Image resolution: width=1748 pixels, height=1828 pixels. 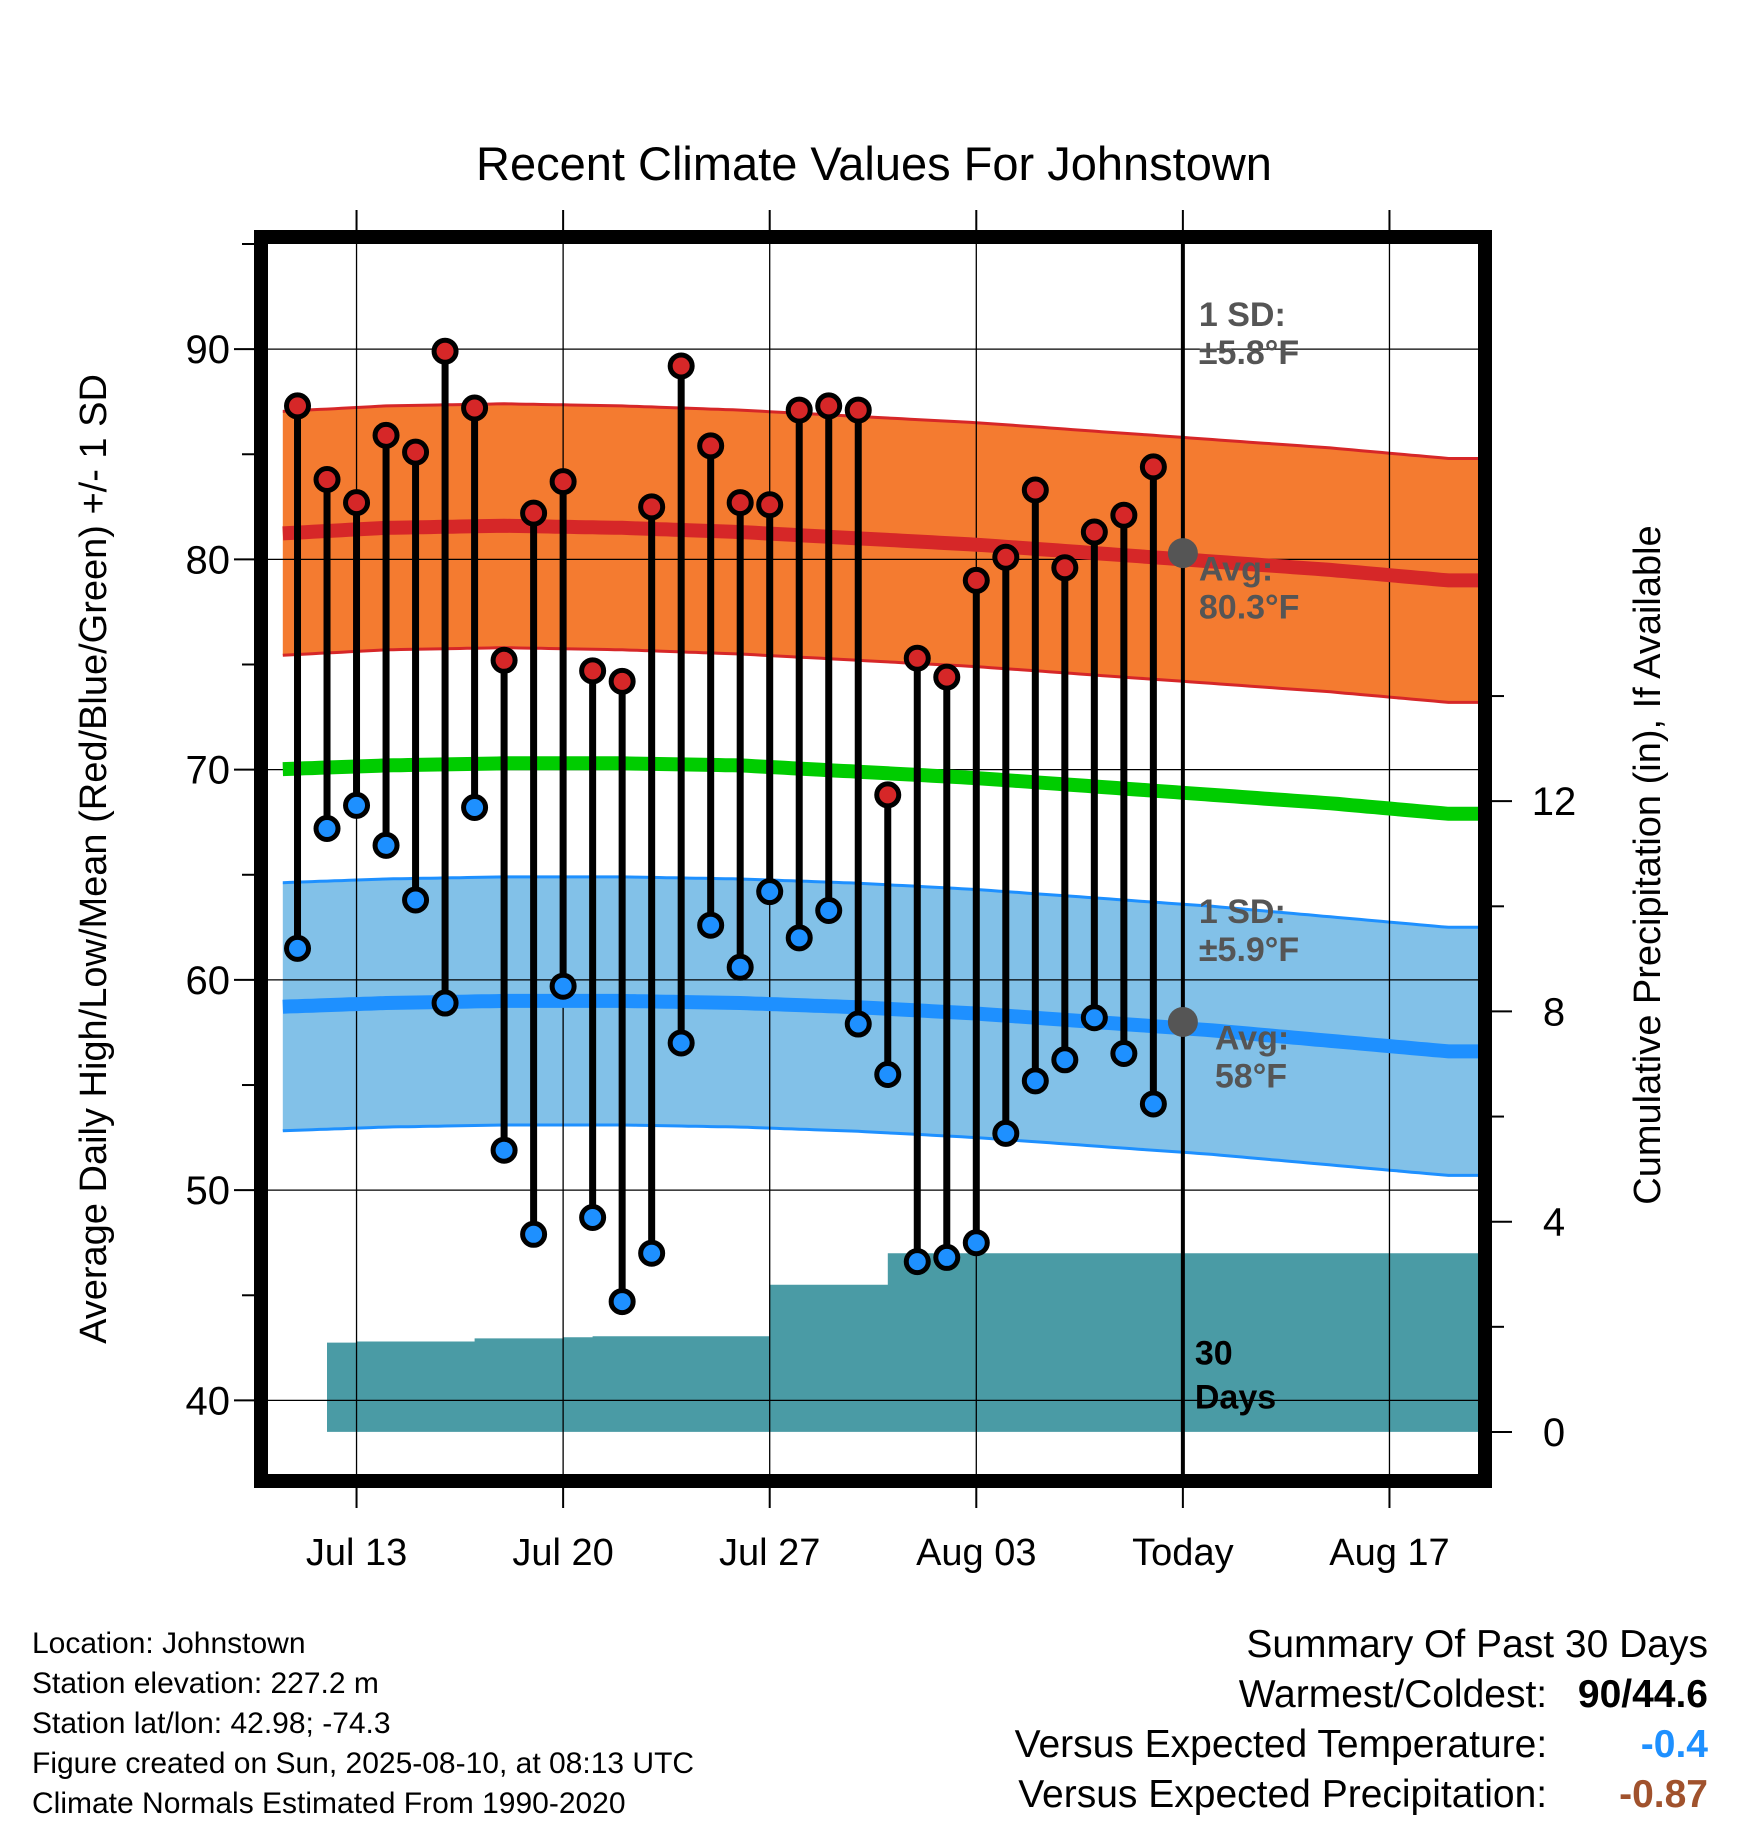 I want to click on high-sd-annotation: 1 SD: ±5.8°F, so click(x=1249, y=334).